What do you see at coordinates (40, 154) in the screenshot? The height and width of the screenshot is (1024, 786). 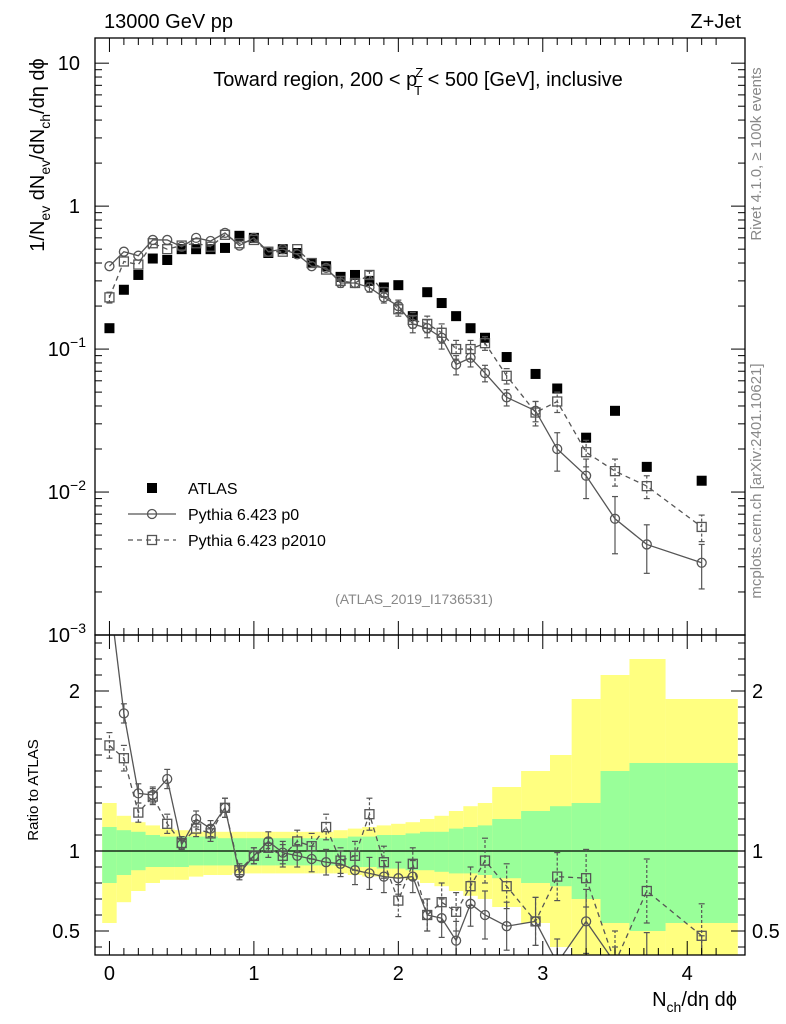 I see `main-y-axis-label: 1/Nev dNev/dNch/dη dϕ` at bounding box center [40, 154].